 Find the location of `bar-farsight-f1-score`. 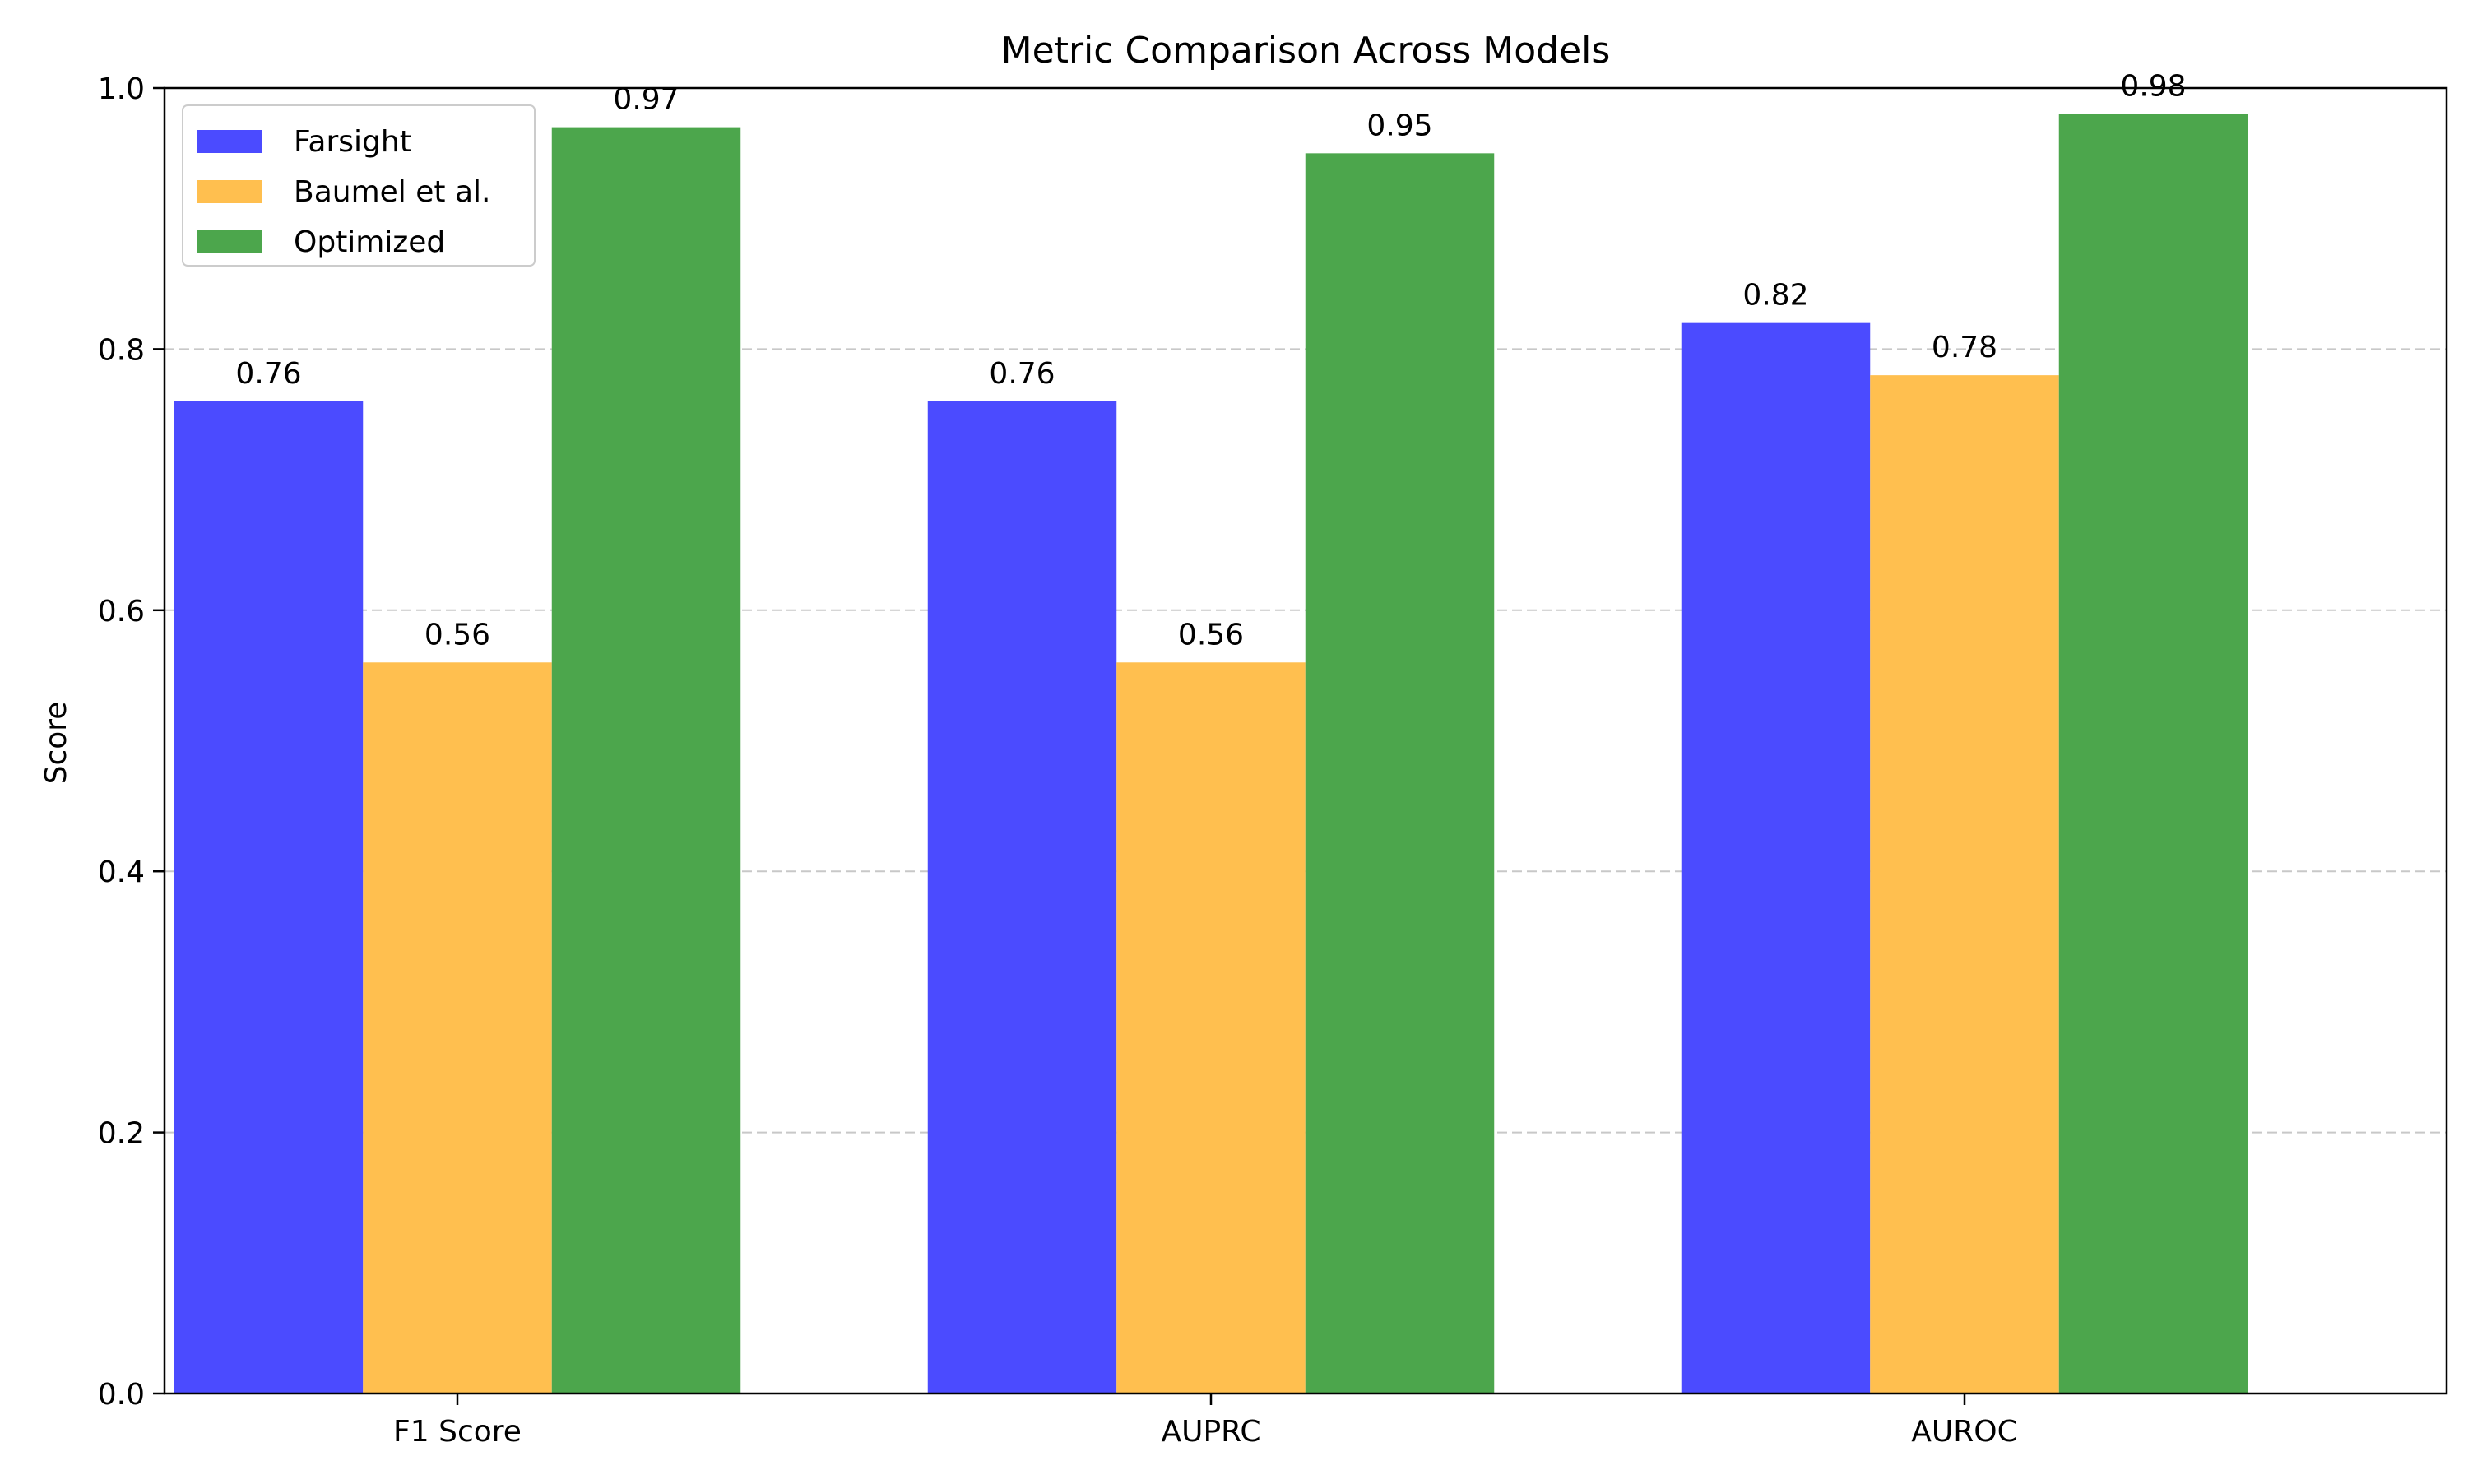

bar-farsight-f1-score is located at coordinates (269, 897).